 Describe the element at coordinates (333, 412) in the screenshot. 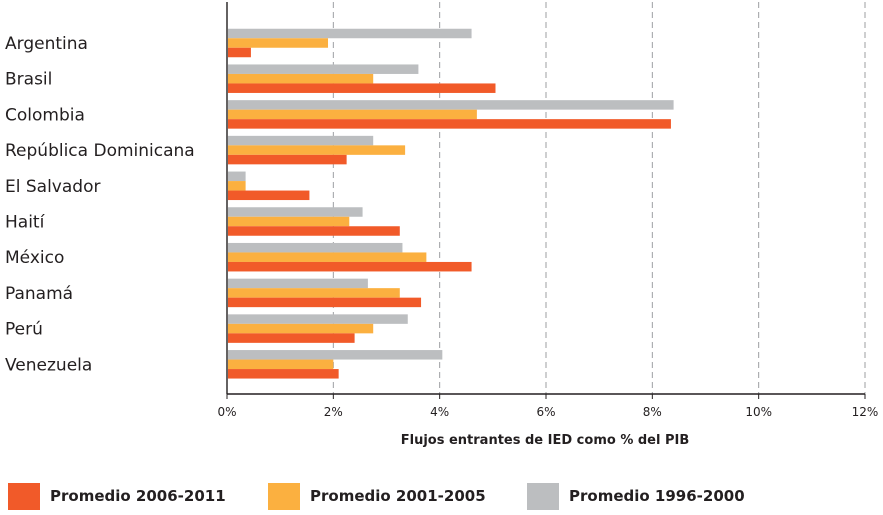

I see `x-tick-label: 2%` at that location.